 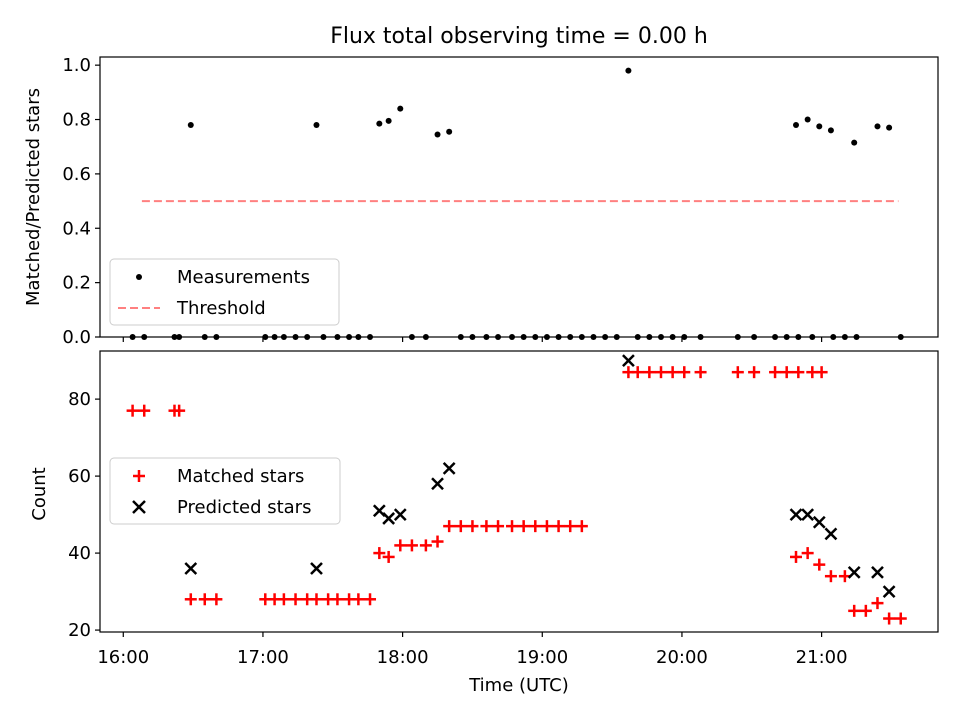 What do you see at coordinates (39, 493) in the screenshot?
I see `bottom-y-axis-label: Count` at bounding box center [39, 493].